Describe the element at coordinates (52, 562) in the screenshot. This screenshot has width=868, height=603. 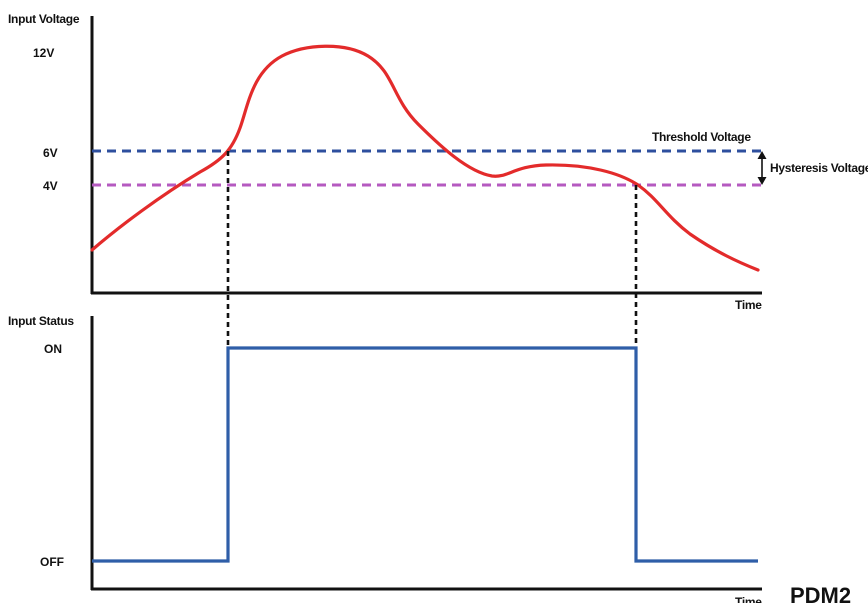
I see `tick-off: OFF` at that location.